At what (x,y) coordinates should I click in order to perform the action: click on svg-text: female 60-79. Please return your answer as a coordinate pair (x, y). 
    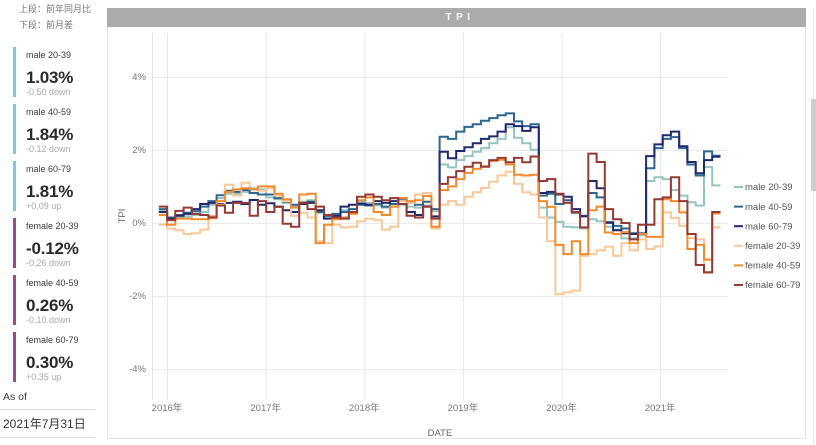
    Looking at the image, I should click on (772, 285).